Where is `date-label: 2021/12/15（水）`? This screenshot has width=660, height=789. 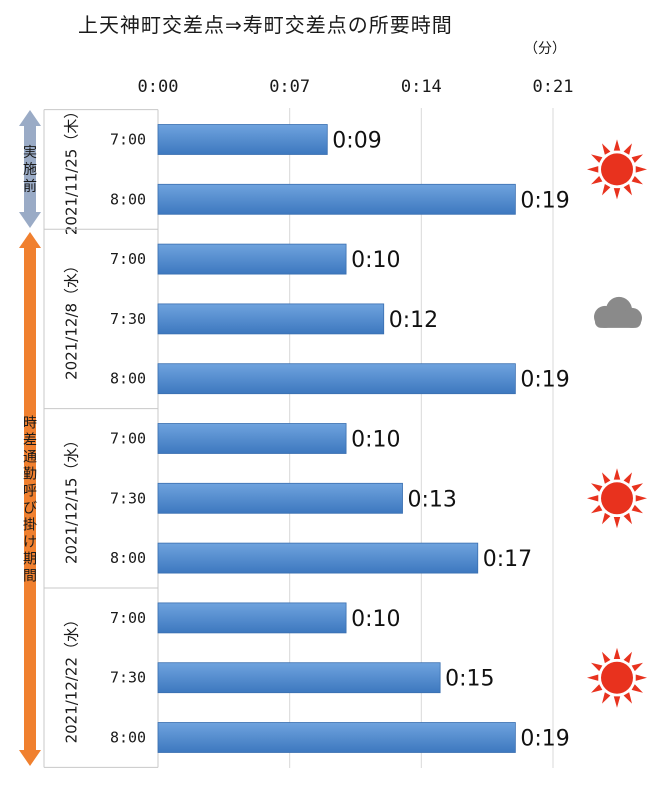
date-label: 2021/12/15（水） is located at coordinates (72, 498).